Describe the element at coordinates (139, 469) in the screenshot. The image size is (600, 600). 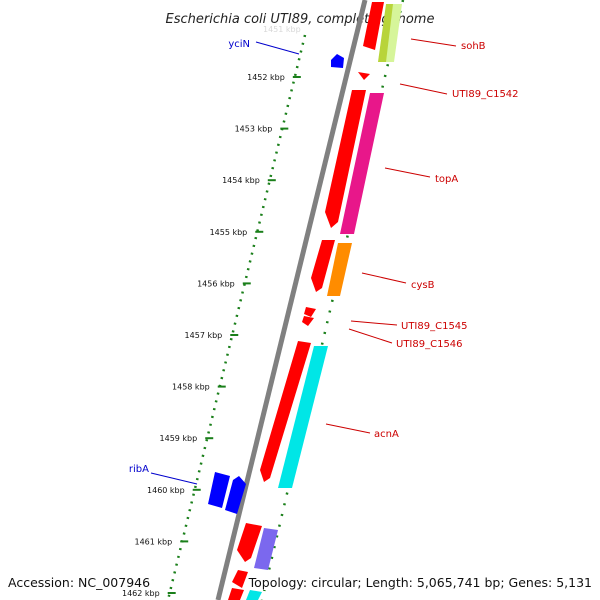
I see `label-ribA: ribA` at that location.